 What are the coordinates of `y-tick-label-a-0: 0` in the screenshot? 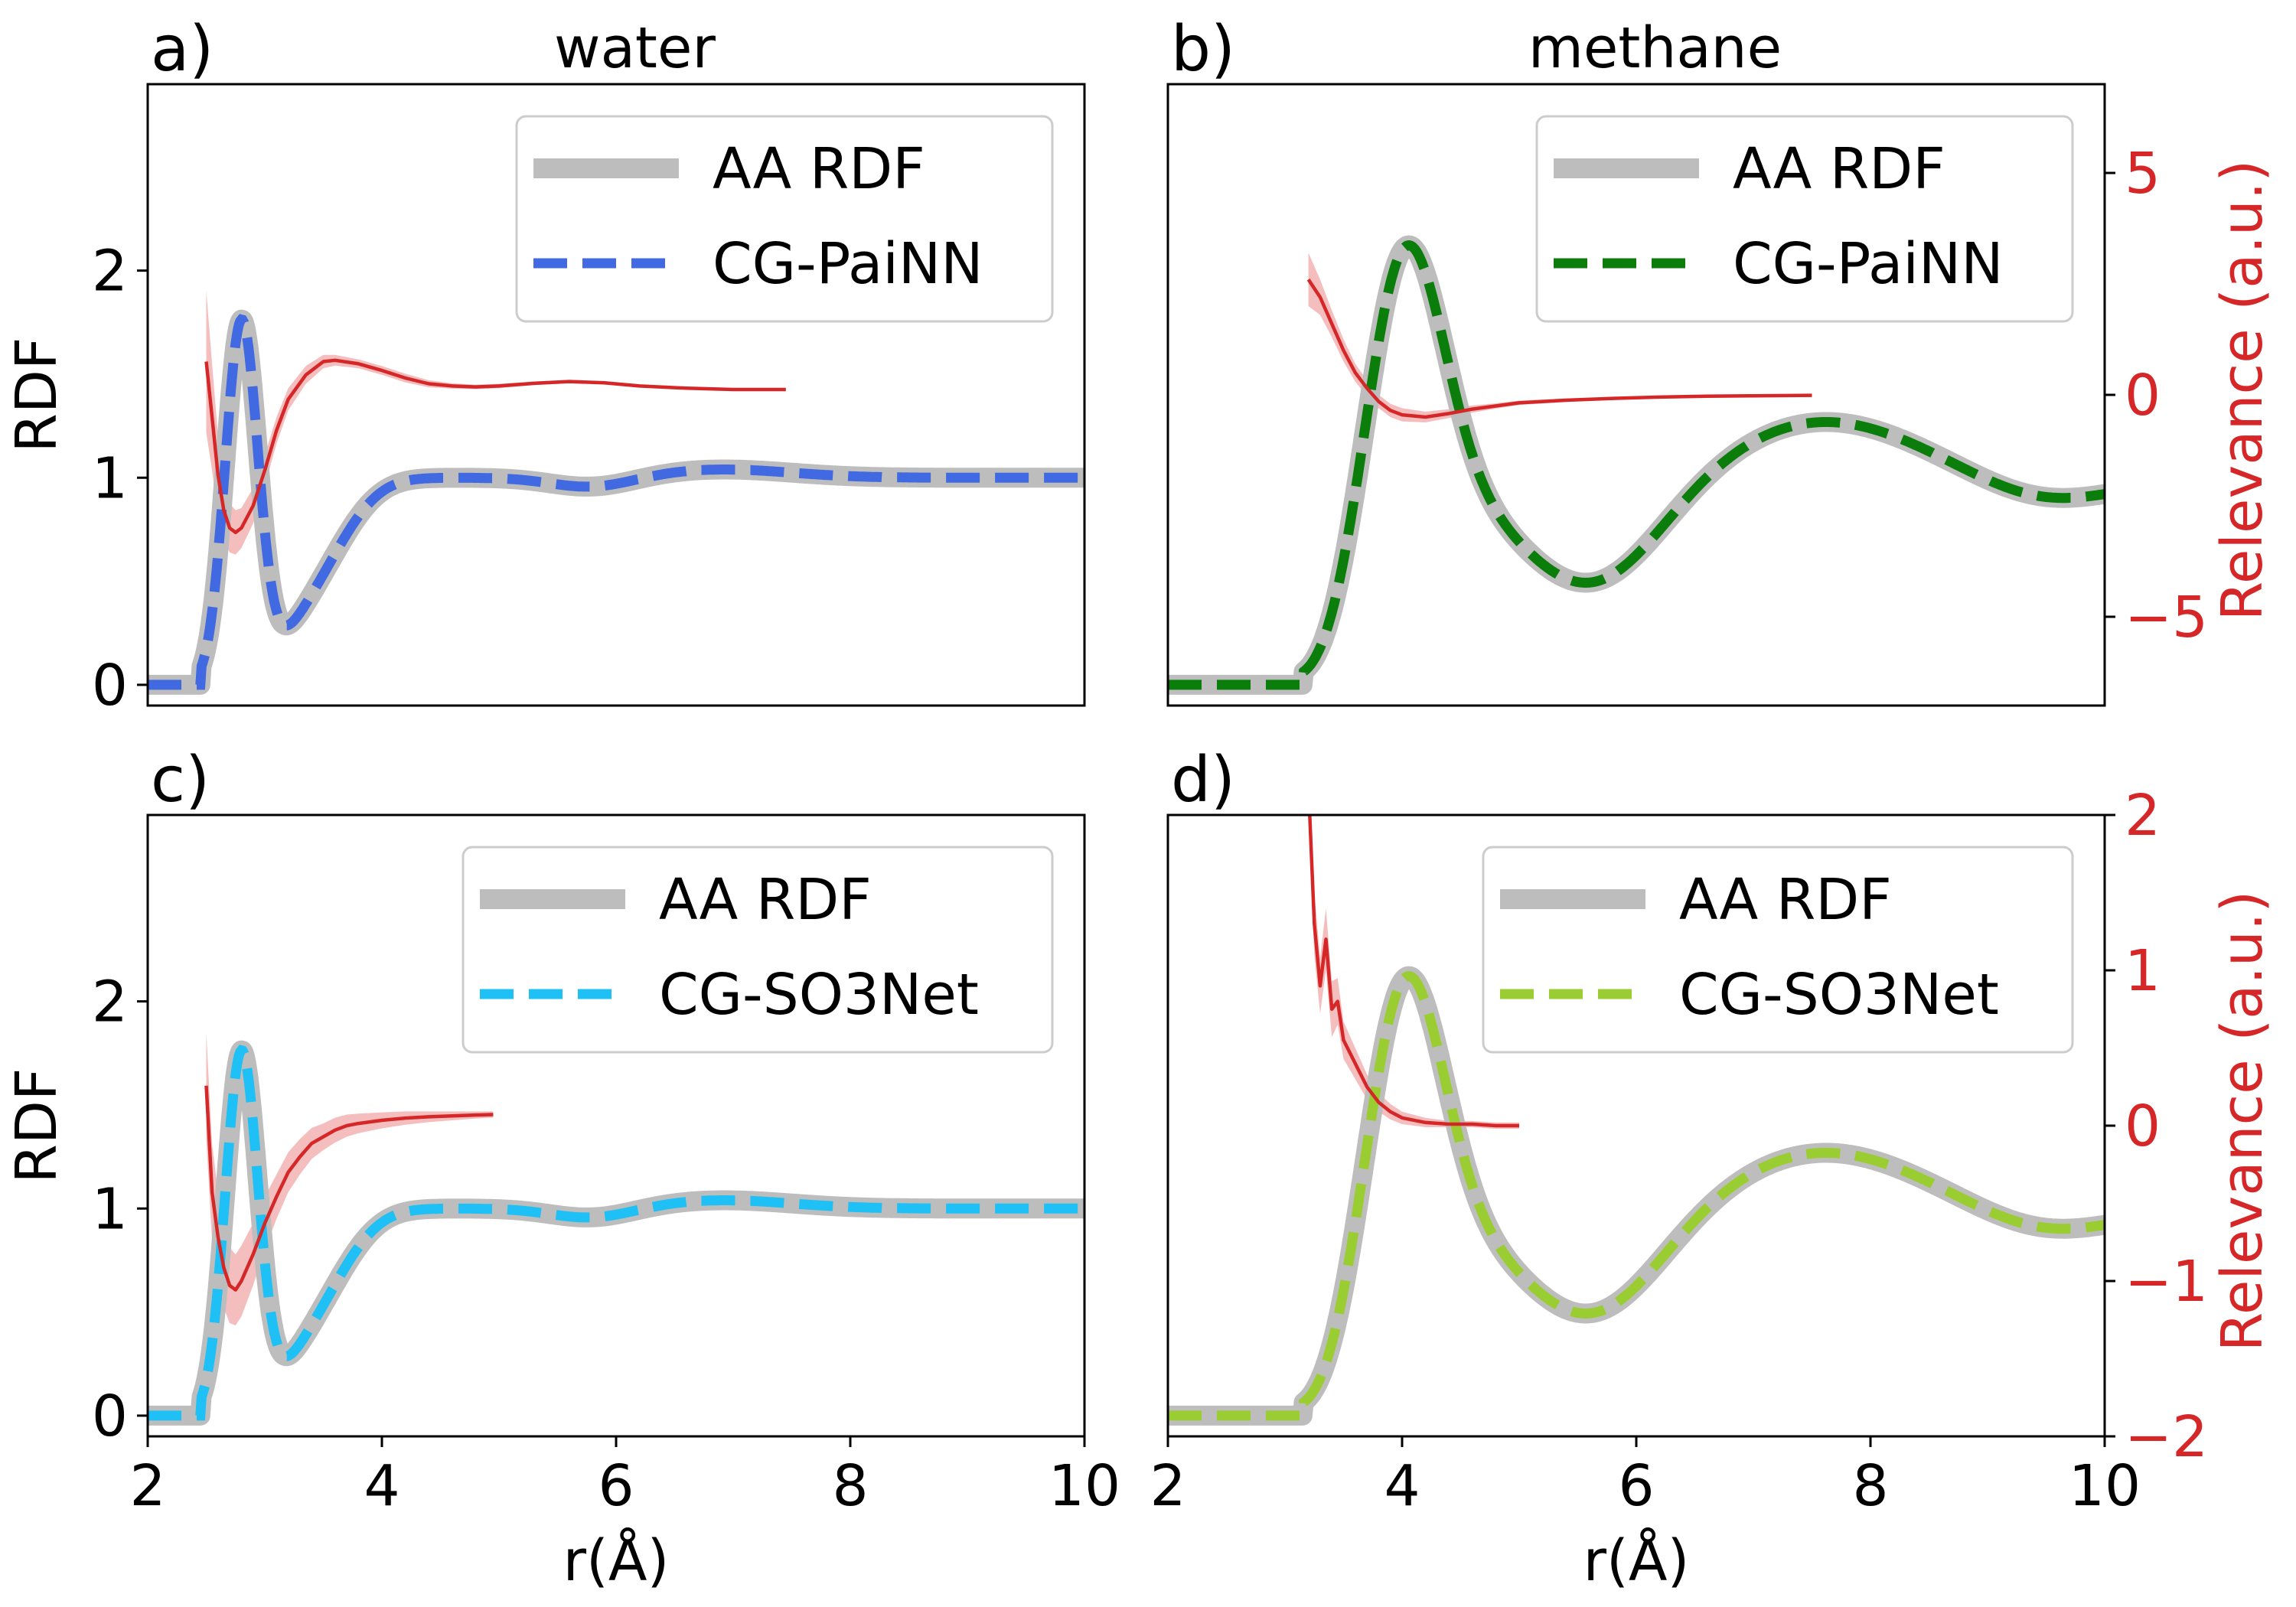 It's located at (110, 686).